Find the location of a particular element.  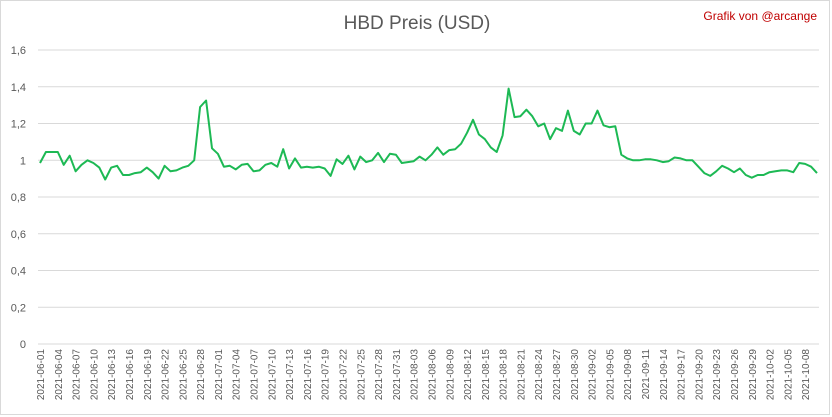

x-tick-label: 2021-09-05 is located at coordinates (610, 375).